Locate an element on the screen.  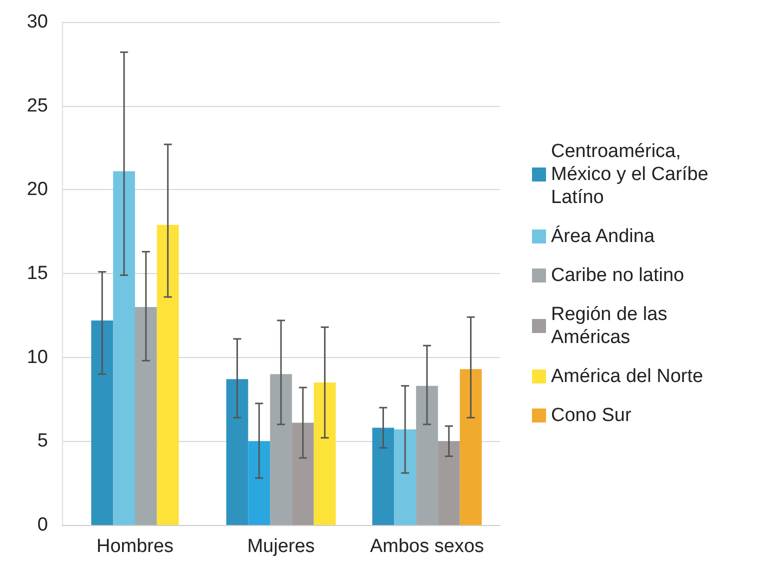
y-tick-label: 20 is located at coordinates (37, 189).